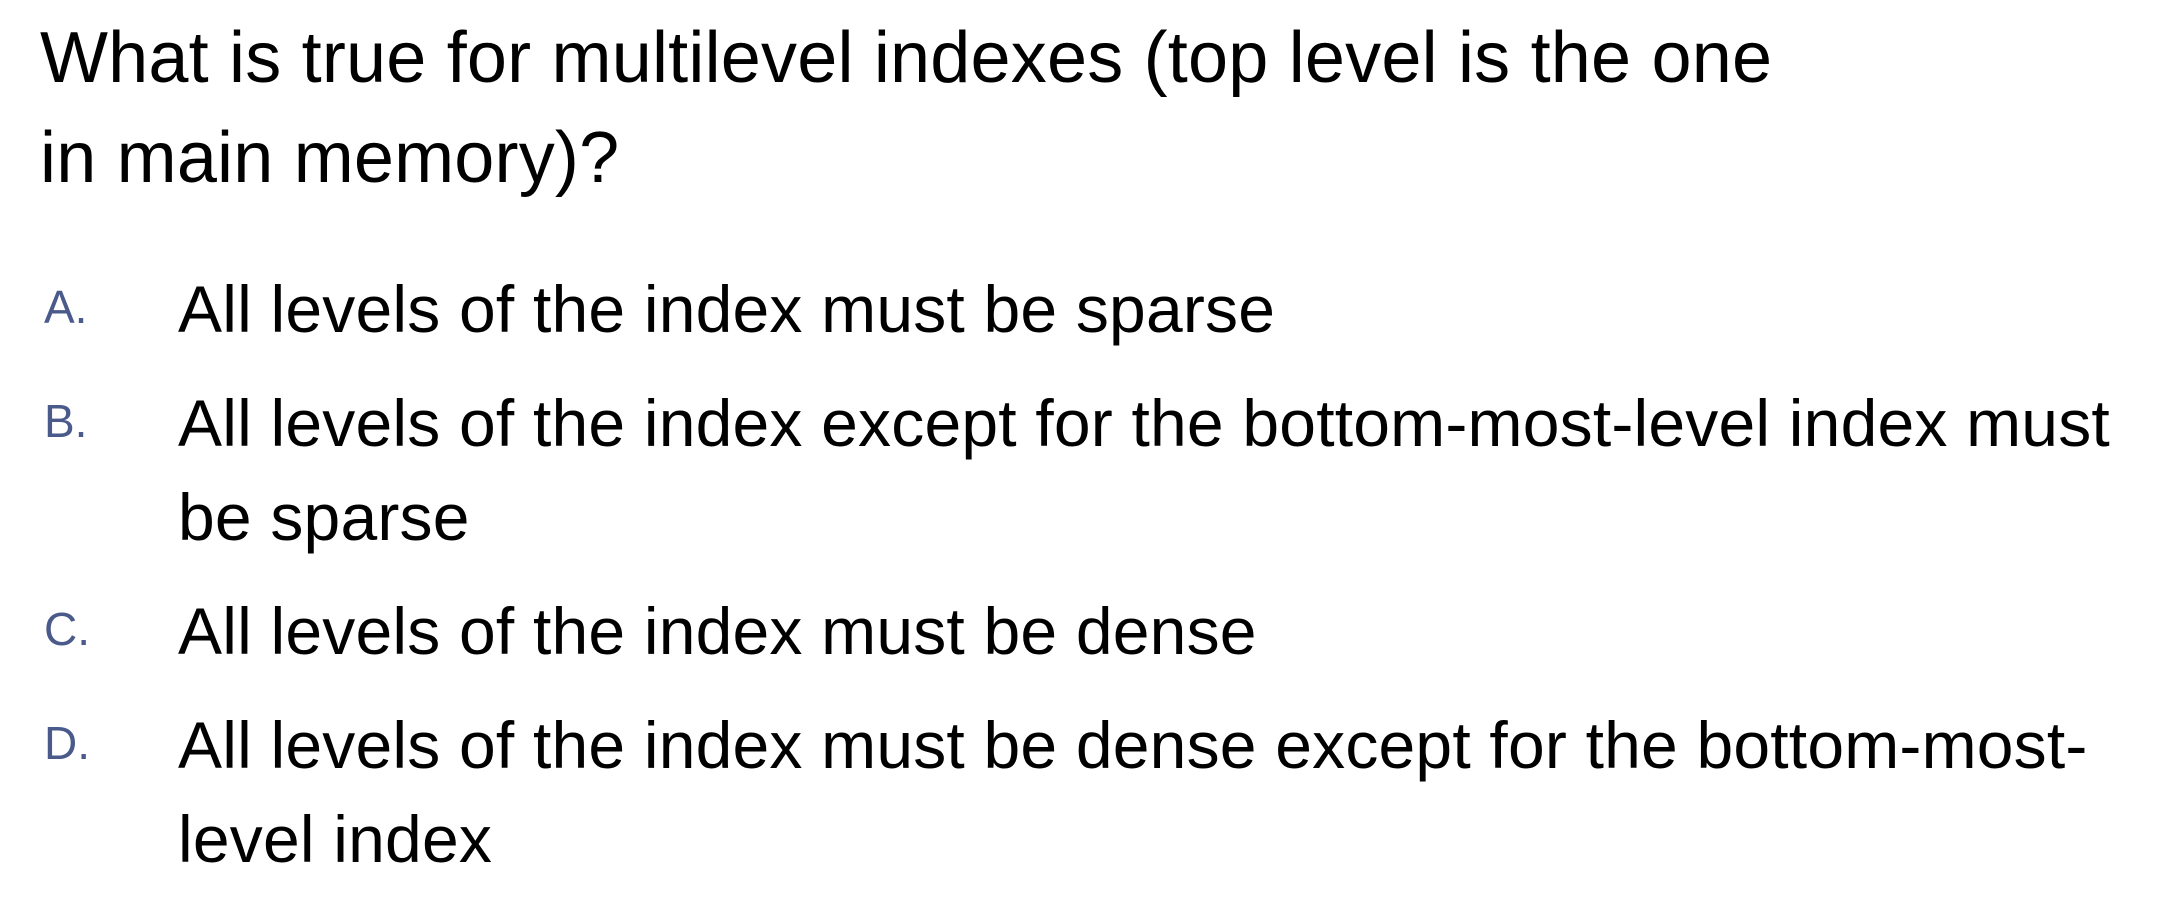  What do you see at coordinates (717, 631) in the screenshot?
I see `option-text-c: All levels of the index must be dense` at bounding box center [717, 631].